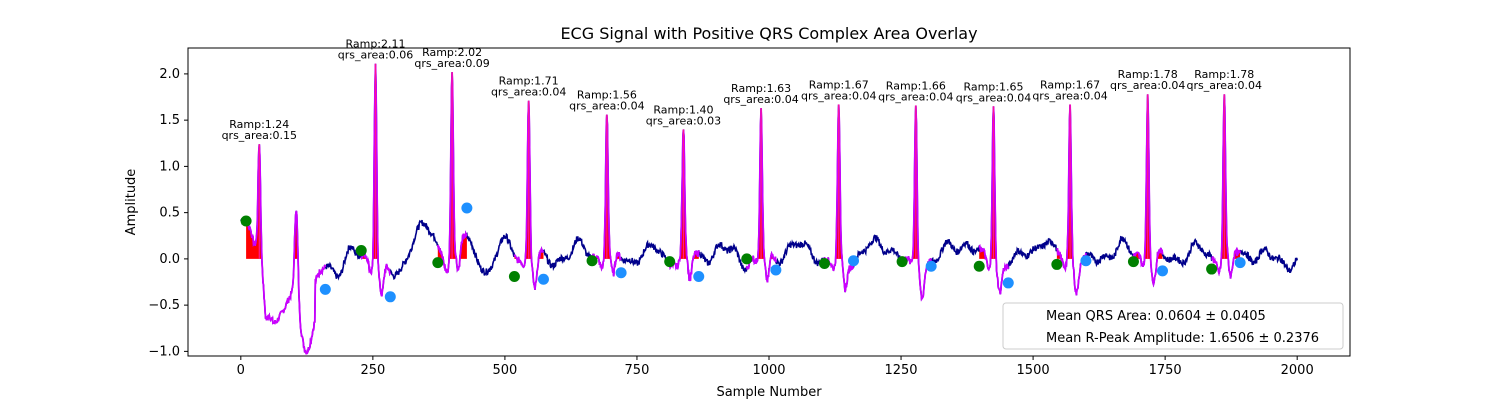  What do you see at coordinates (683, 109) in the screenshot?
I see `annotation-ramp: Ramp:1.40` at bounding box center [683, 109].